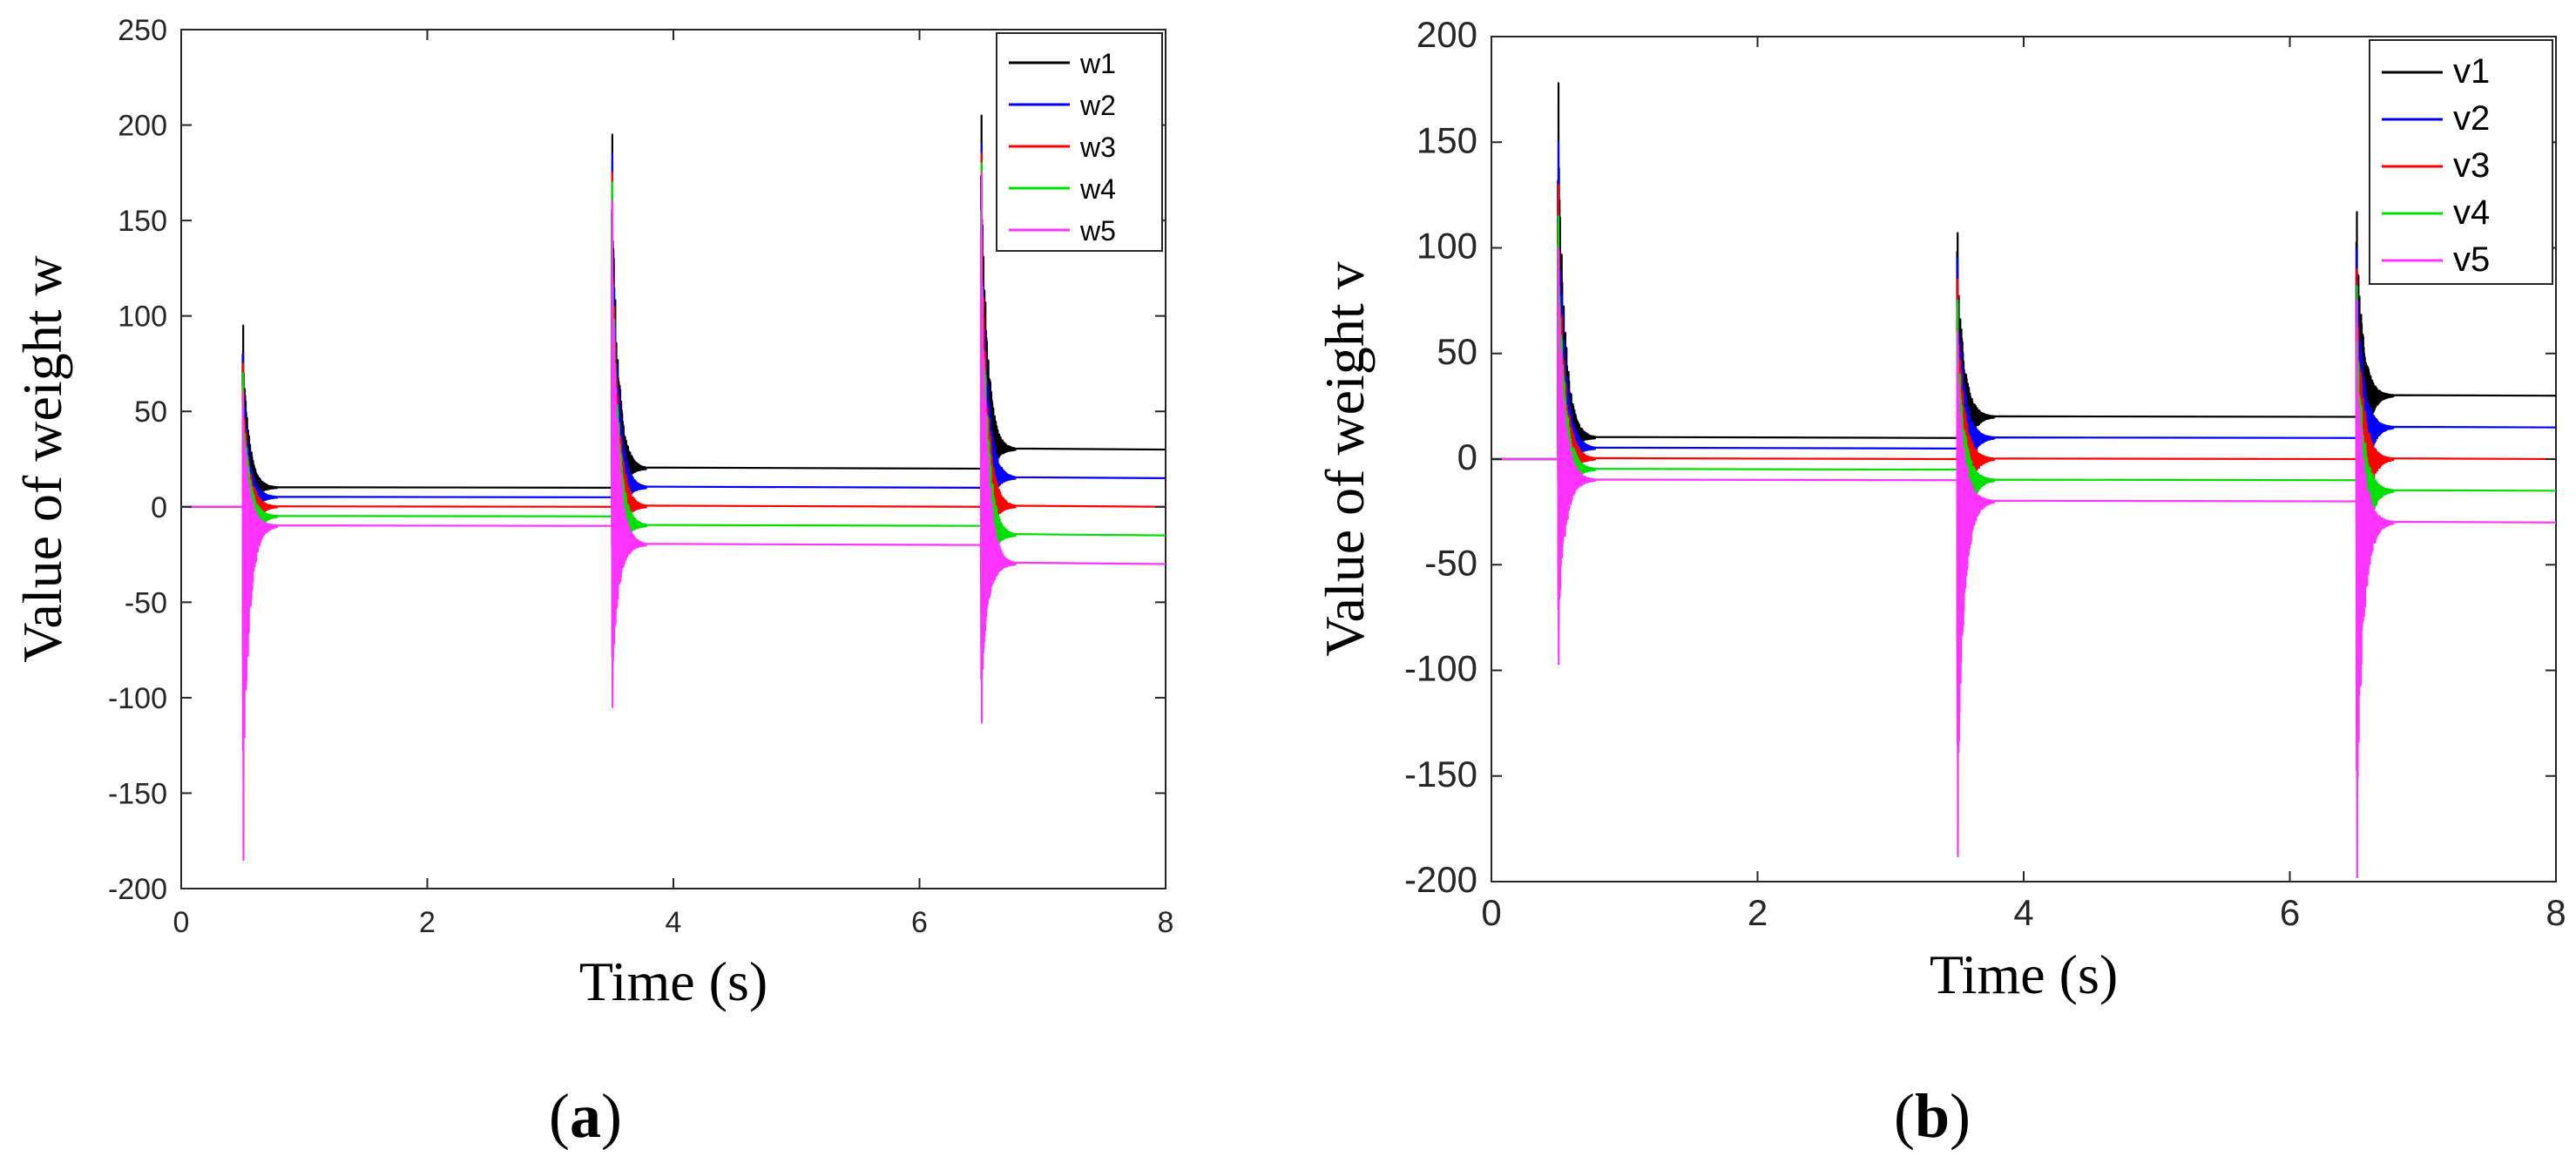 The width and height of the screenshot is (2576, 1163). What do you see at coordinates (2471, 259) in the screenshot?
I see `legend-label-v5: v5` at bounding box center [2471, 259].